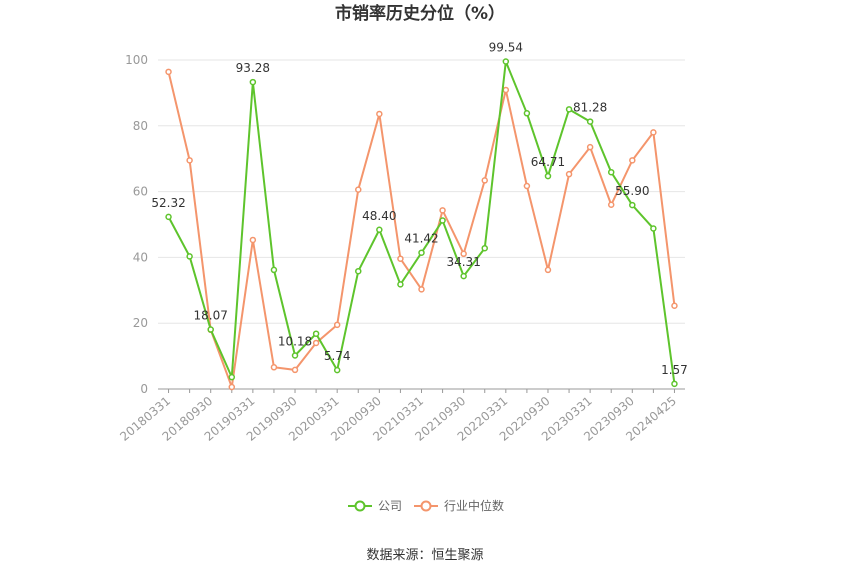 The image size is (850, 575). I want to click on y-tick-label: 20, so click(140, 323).